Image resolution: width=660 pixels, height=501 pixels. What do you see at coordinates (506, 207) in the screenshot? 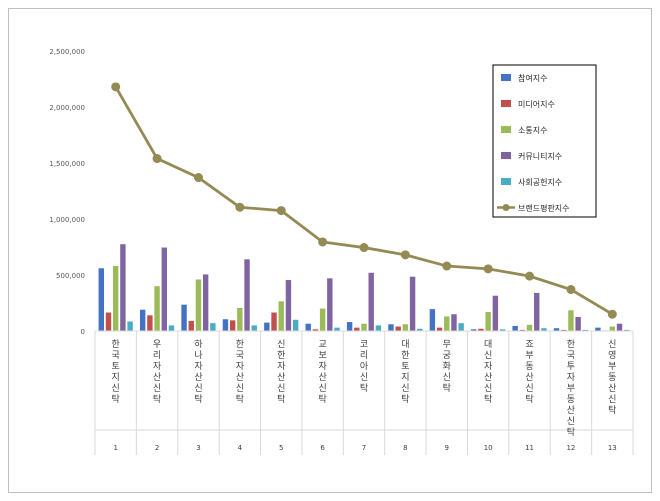
I see `legend-swatch-marker` at bounding box center [506, 207].